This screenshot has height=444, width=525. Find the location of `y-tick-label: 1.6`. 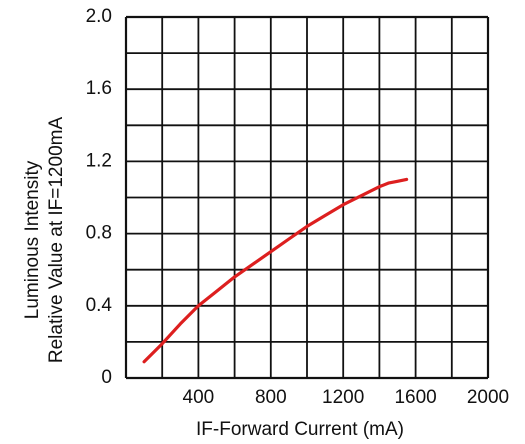

y-tick-label: 1.6 is located at coordinates (99, 88).